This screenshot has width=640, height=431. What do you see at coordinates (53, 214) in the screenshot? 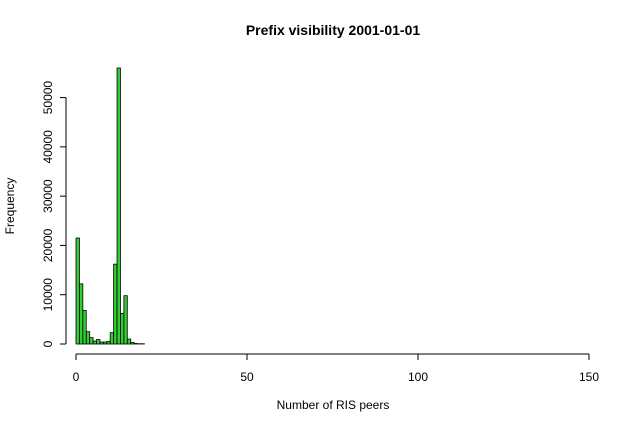
I see `y-axis: 0 10000 20000 30000 40000 50000` at bounding box center [53, 214].